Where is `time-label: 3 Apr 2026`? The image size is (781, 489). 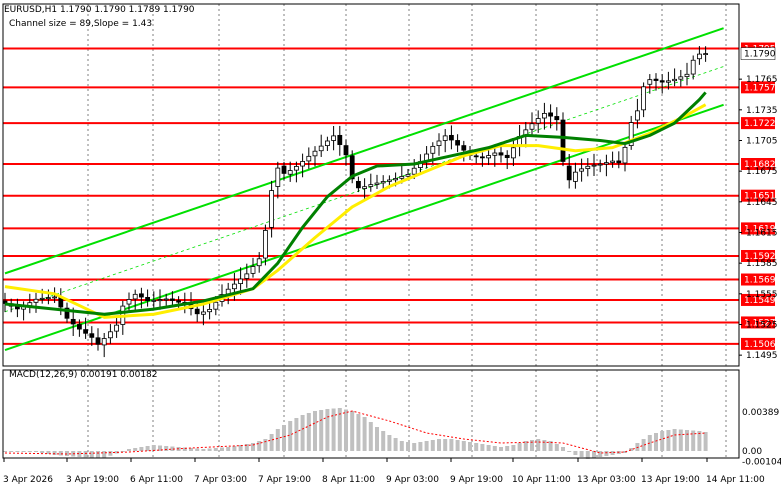 time-label: 3 Apr 2026 is located at coordinates (28, 480).